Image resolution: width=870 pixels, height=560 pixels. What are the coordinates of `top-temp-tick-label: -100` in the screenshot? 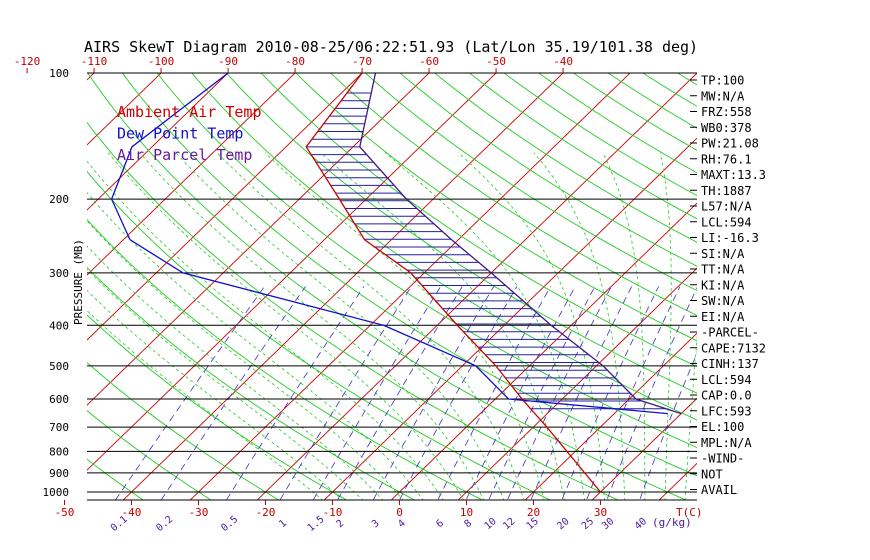 It's located at (161, 61).